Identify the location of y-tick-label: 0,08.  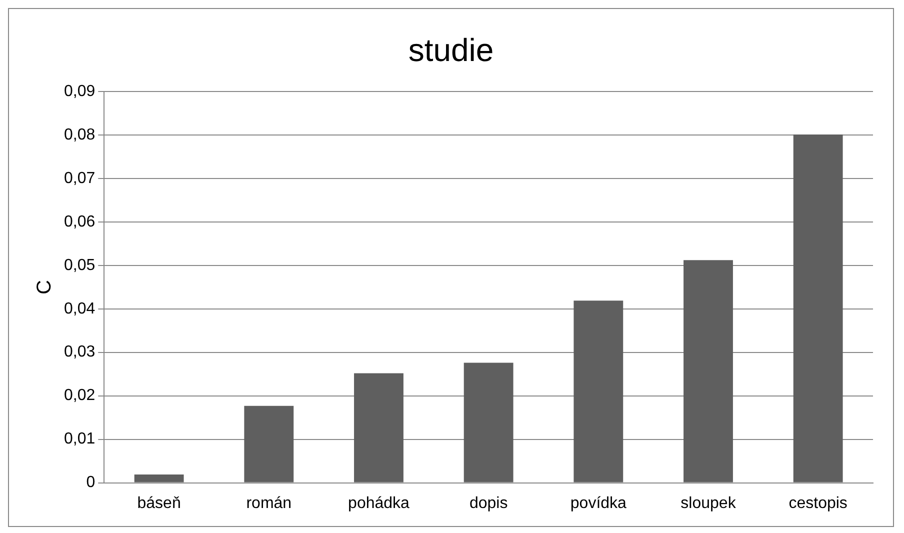
(80, 135).